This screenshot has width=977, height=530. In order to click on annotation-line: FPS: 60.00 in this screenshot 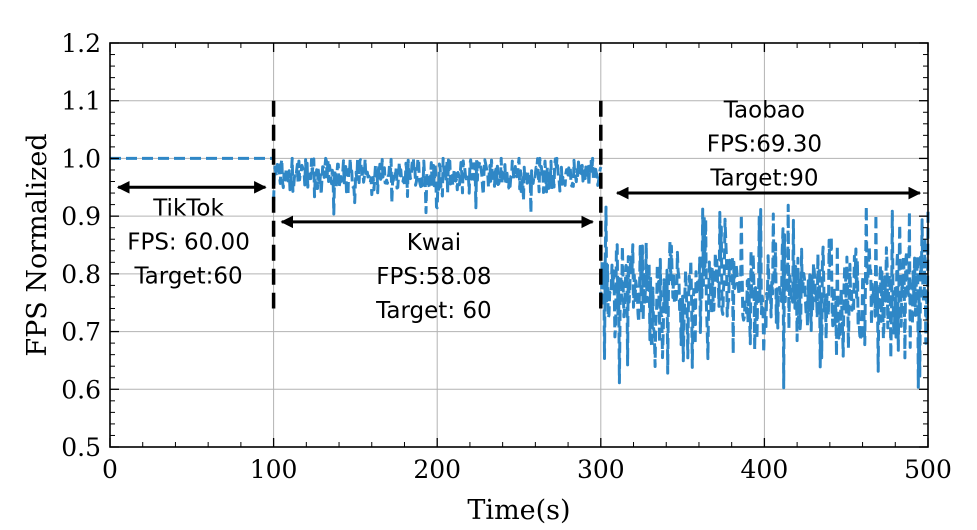, I will do `click(188, 242)`.